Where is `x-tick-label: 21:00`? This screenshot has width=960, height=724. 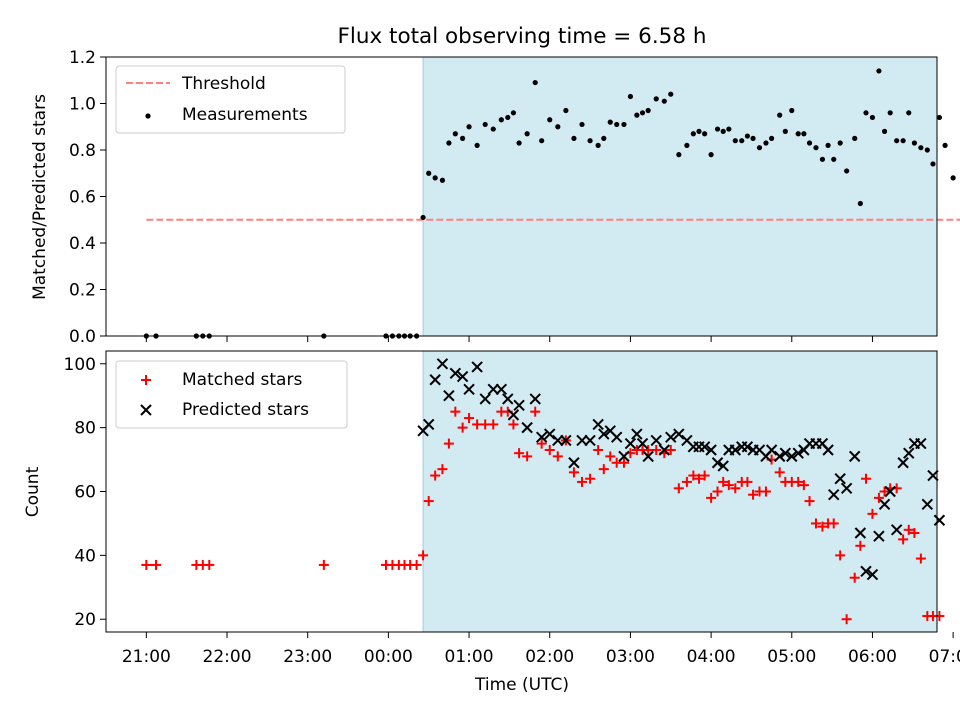
x-tick-label: 21:00 is located at coordinates (146, 657).